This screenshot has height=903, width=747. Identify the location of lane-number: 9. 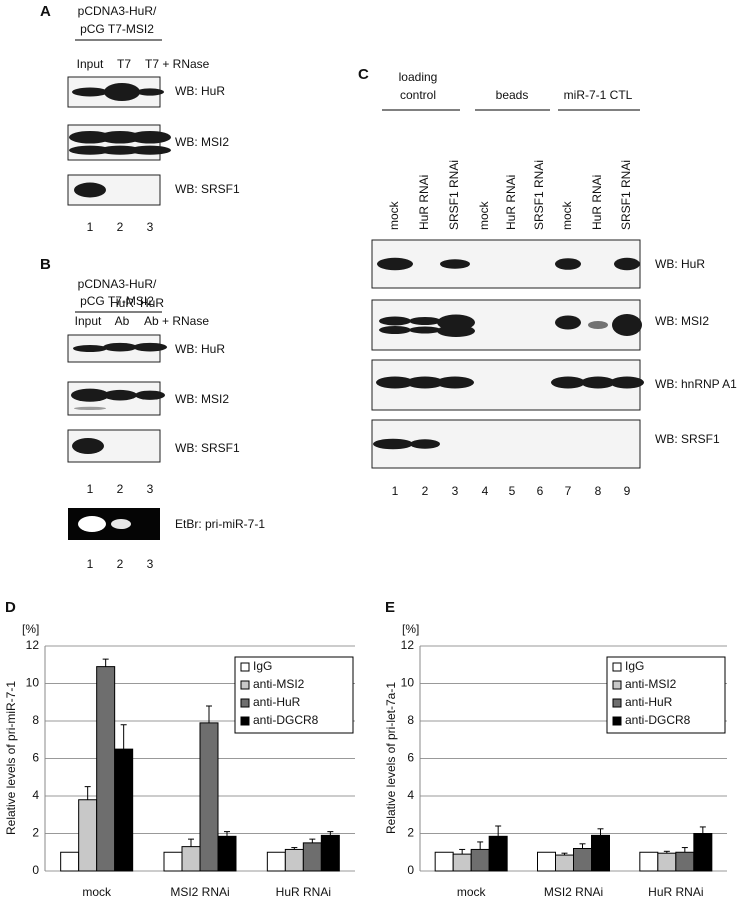
(627, 491).